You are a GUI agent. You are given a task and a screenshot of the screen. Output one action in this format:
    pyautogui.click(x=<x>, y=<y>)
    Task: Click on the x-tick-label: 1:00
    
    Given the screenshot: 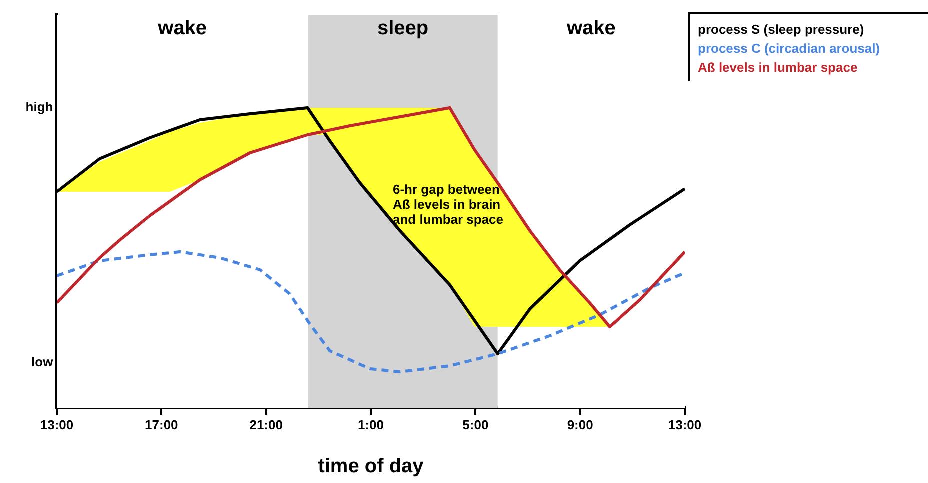 What is the action you would take?
    pyautogui.click(x=371, y=424)
    